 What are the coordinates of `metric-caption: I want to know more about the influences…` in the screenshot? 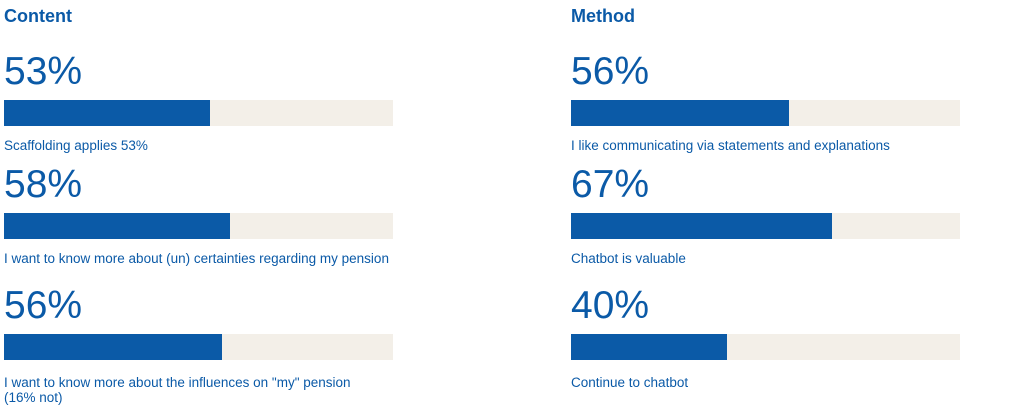 It's located at (177, 390).